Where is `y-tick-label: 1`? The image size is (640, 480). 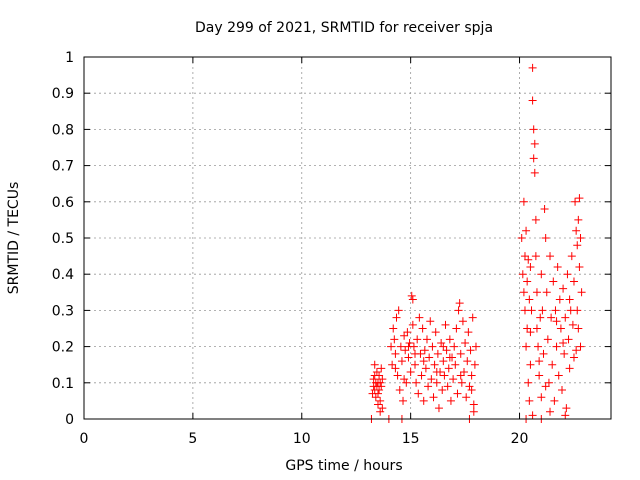
y-tick-label: 1 is located at coordinates (69, 58).